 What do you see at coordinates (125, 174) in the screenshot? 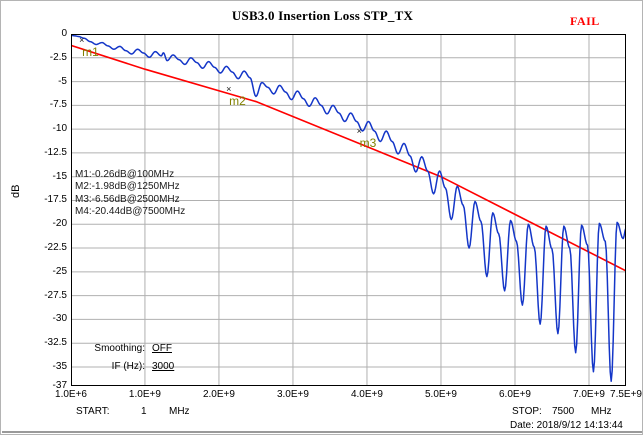
I see `marker-readout-line: M1:-0.26dB@100MHz` at bounding box center [125, 174].